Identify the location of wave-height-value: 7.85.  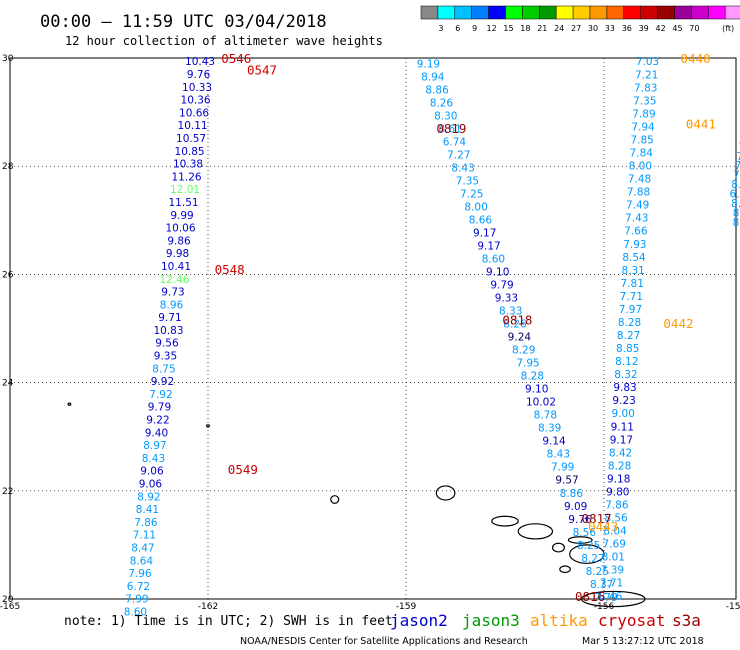
(641, 140).